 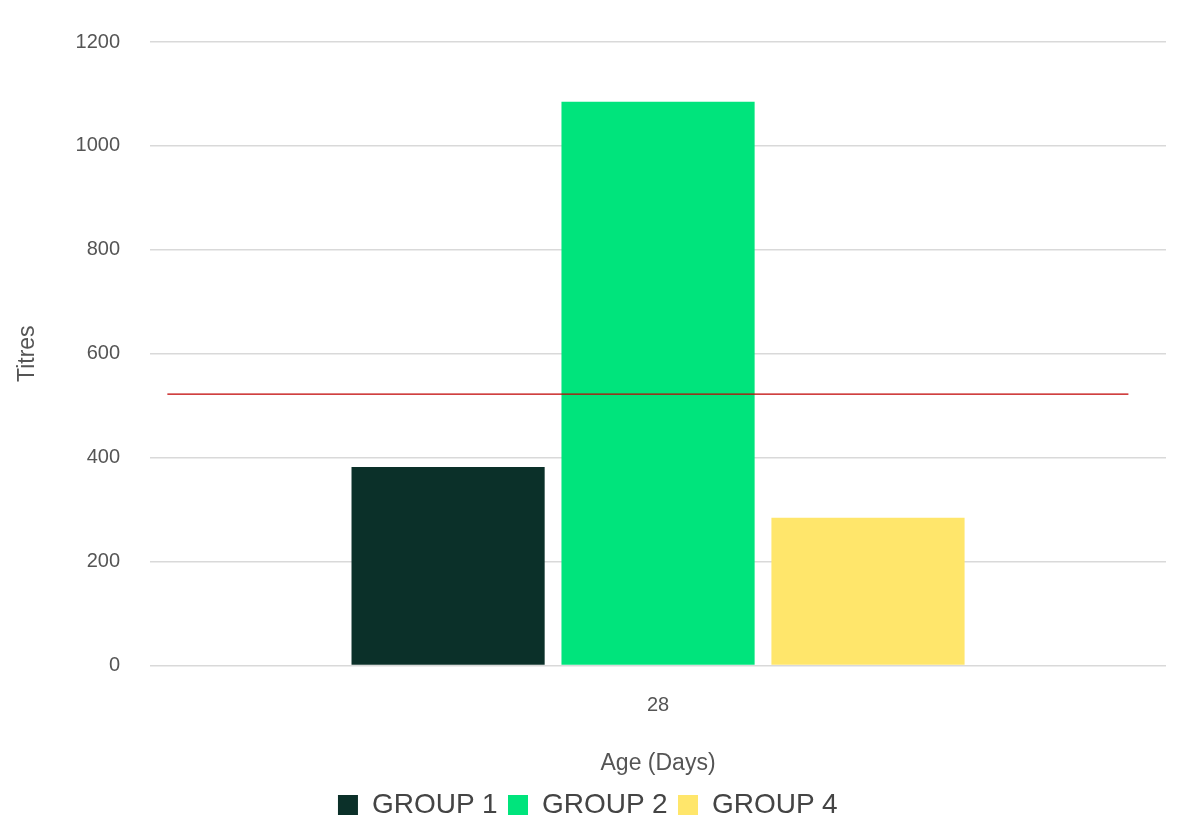 I want to click on legend-label: GROUP 4, so click(x=775, y=803).